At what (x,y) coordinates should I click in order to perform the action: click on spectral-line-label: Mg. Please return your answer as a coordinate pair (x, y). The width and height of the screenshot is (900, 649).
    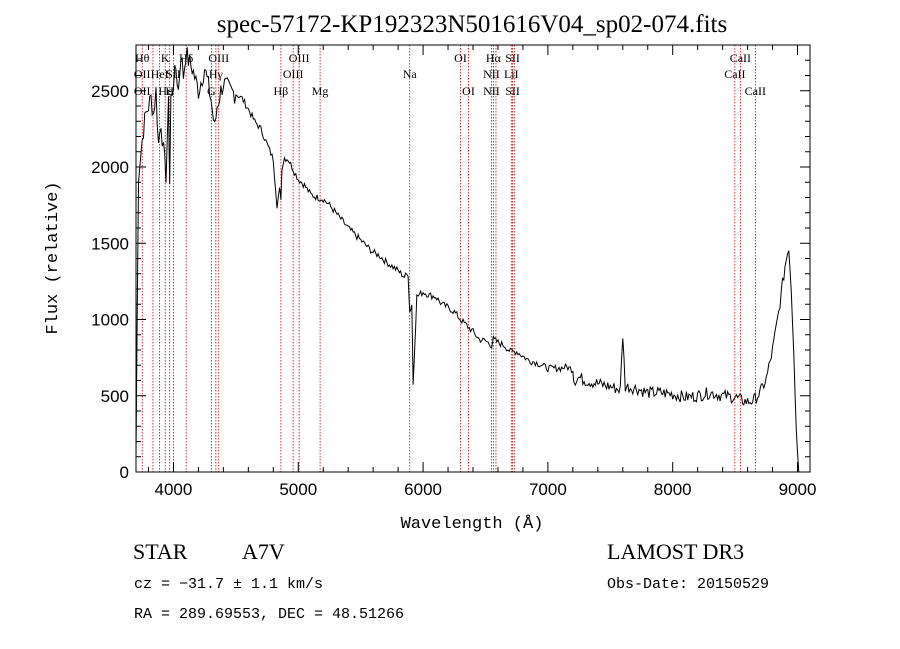
    Looking at the image, I should click on (320, 91).